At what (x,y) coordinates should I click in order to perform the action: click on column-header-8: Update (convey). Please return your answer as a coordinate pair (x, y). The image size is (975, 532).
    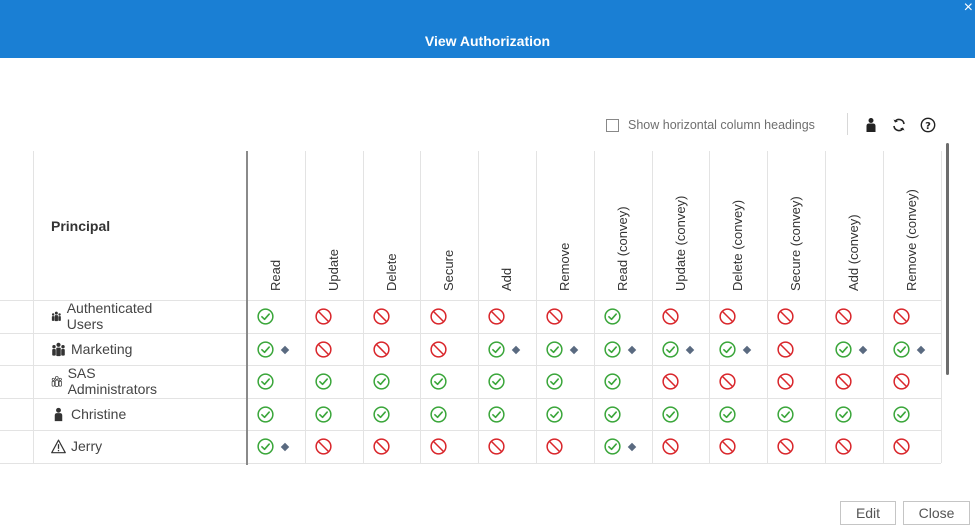
    Looking at the image, I should click on (680, 243).